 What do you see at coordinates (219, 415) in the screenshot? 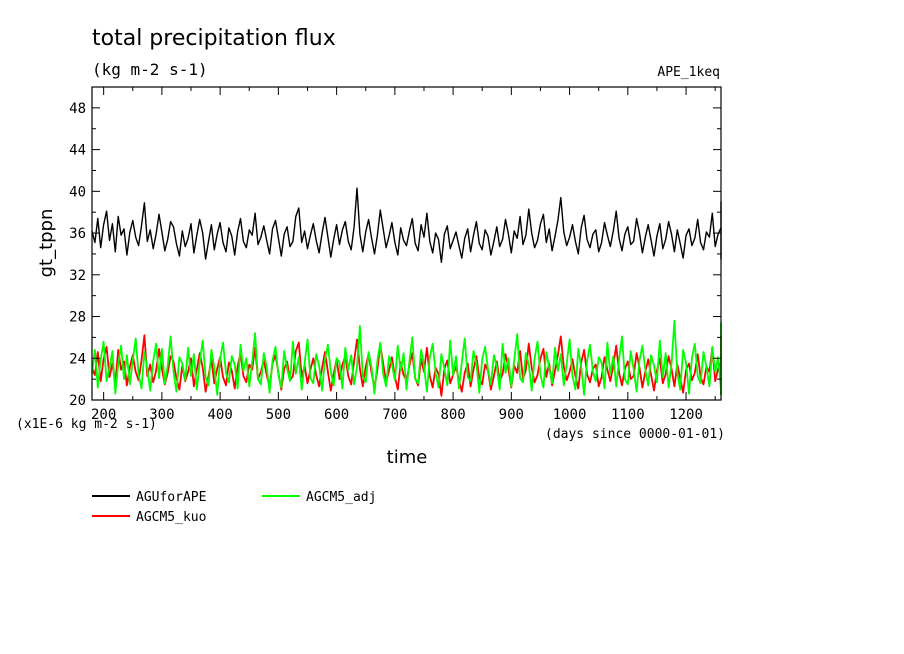
I see `x-tick-label: 400` at bounding box center [219, 415].